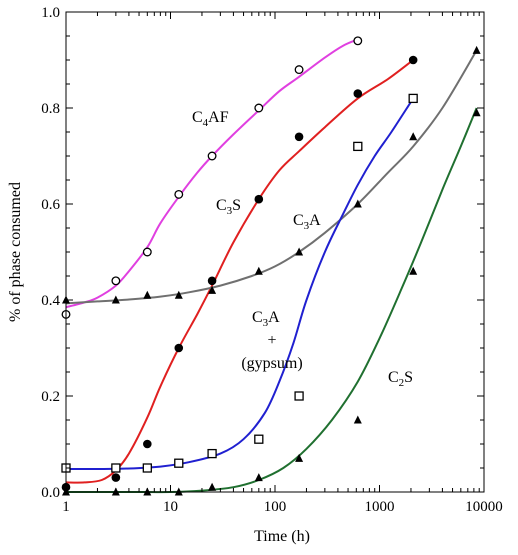  I want to click on series-label-c3s: C3S, so click(228, 207).